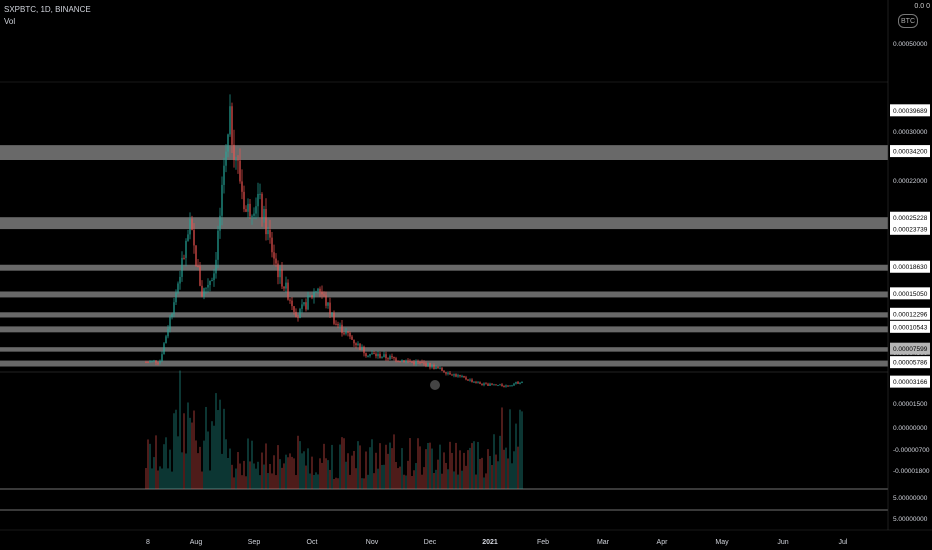  What do you see at coordinates (312, 542) in the screenshot?
I see `time-axis-tick: Oct` at bounding box center [312, 542].